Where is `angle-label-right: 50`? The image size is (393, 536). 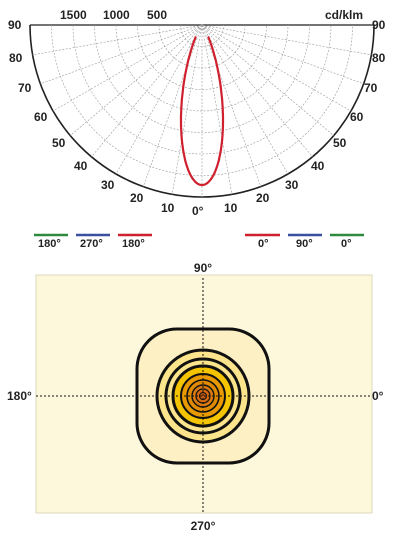 angle-label-right: 50 is located at coordinates (340, 143).